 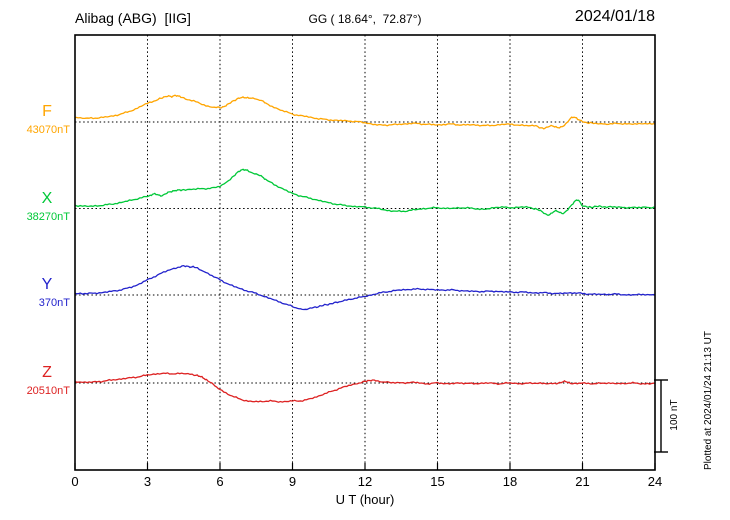 I want to click on station-title: Alibag (ABG) [IIG], so click(x=133, y=18).